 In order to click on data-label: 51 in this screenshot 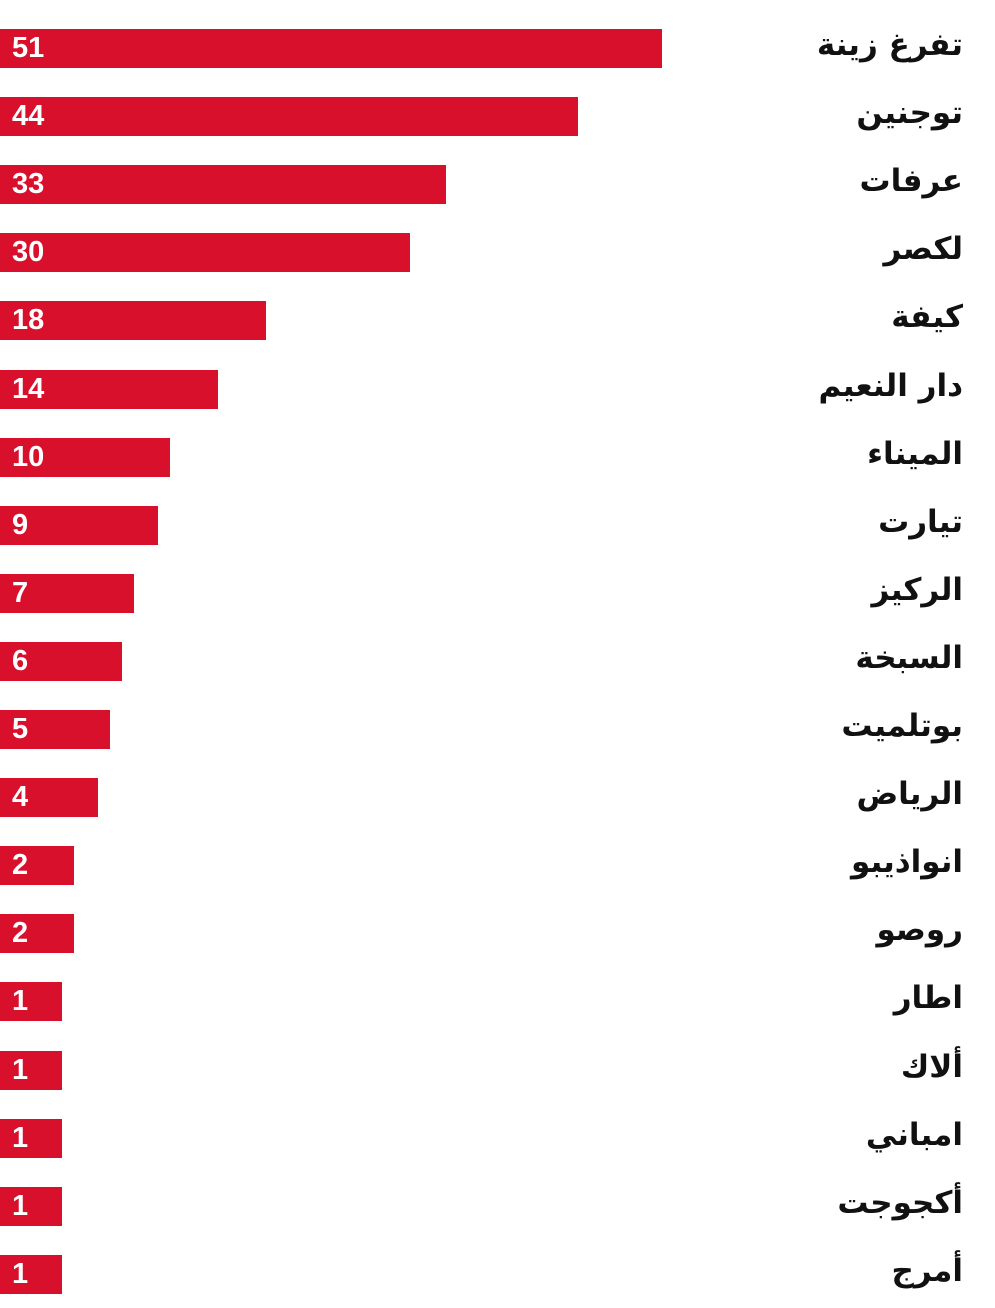, I will do `click(28, 48)`.